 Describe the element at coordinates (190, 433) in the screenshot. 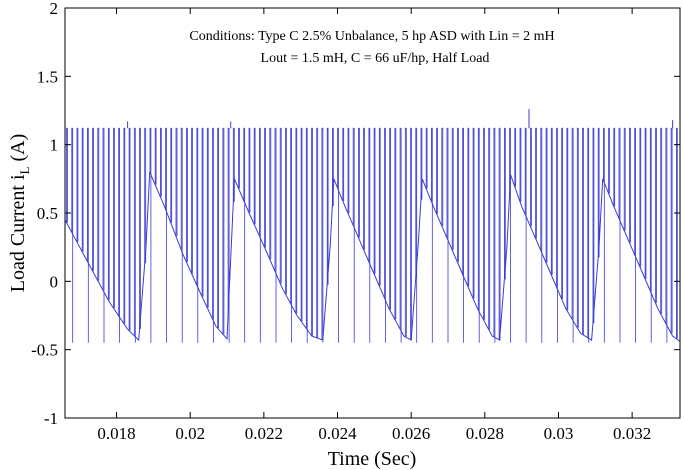

I see `x-tick-label: 0.02` at that location.